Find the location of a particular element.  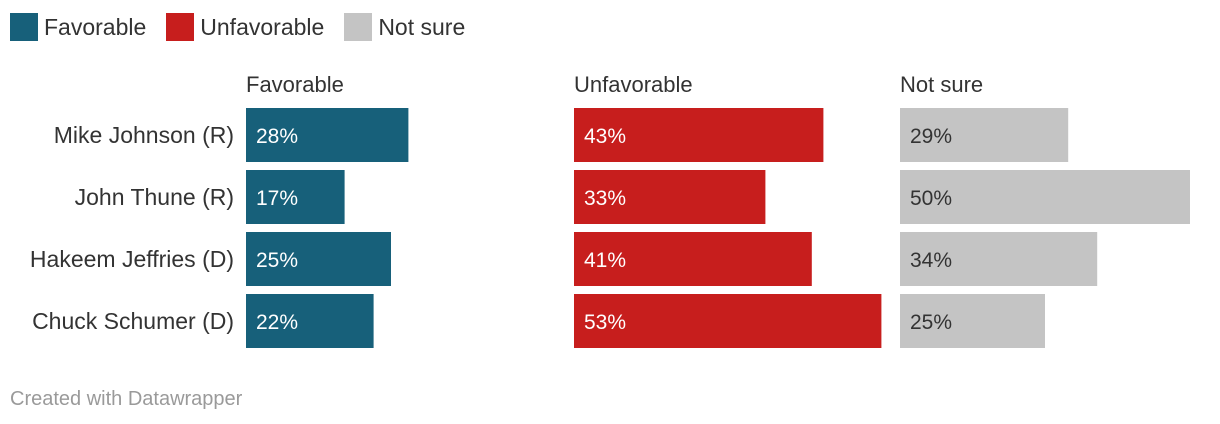

bar-not-sure-john-thune-r is located at coordinates (1045, 197).